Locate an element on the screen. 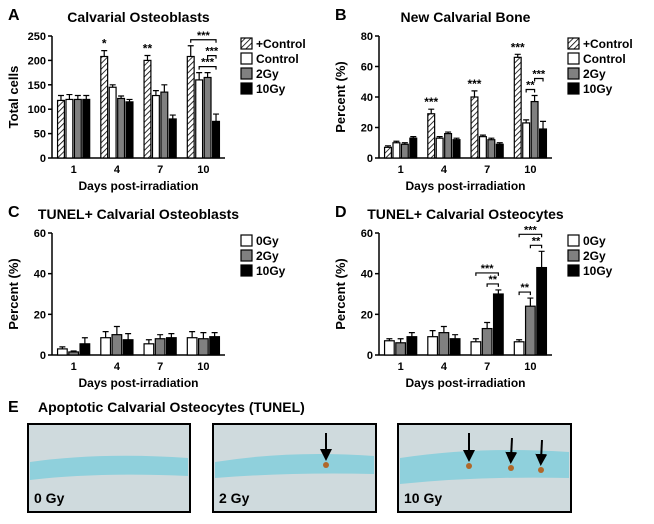 The height and width of the screenshot is (524, 654). legend-label: +Control is located at coordinates (608, 44).